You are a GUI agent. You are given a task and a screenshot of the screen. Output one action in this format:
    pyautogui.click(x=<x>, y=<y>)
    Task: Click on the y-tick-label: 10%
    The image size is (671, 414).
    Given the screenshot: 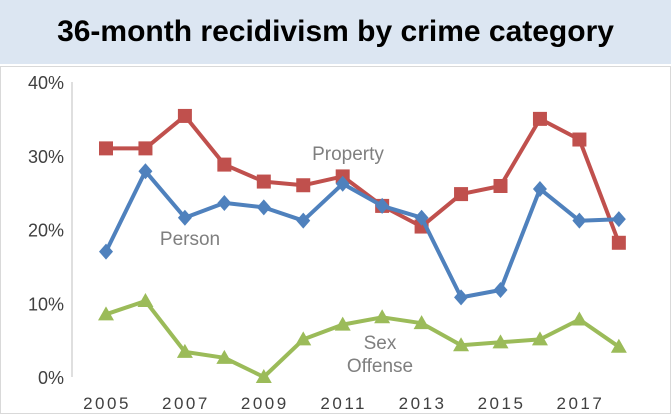 What is the action you would take?
    pyautogui.click(x=46, y=304)
    